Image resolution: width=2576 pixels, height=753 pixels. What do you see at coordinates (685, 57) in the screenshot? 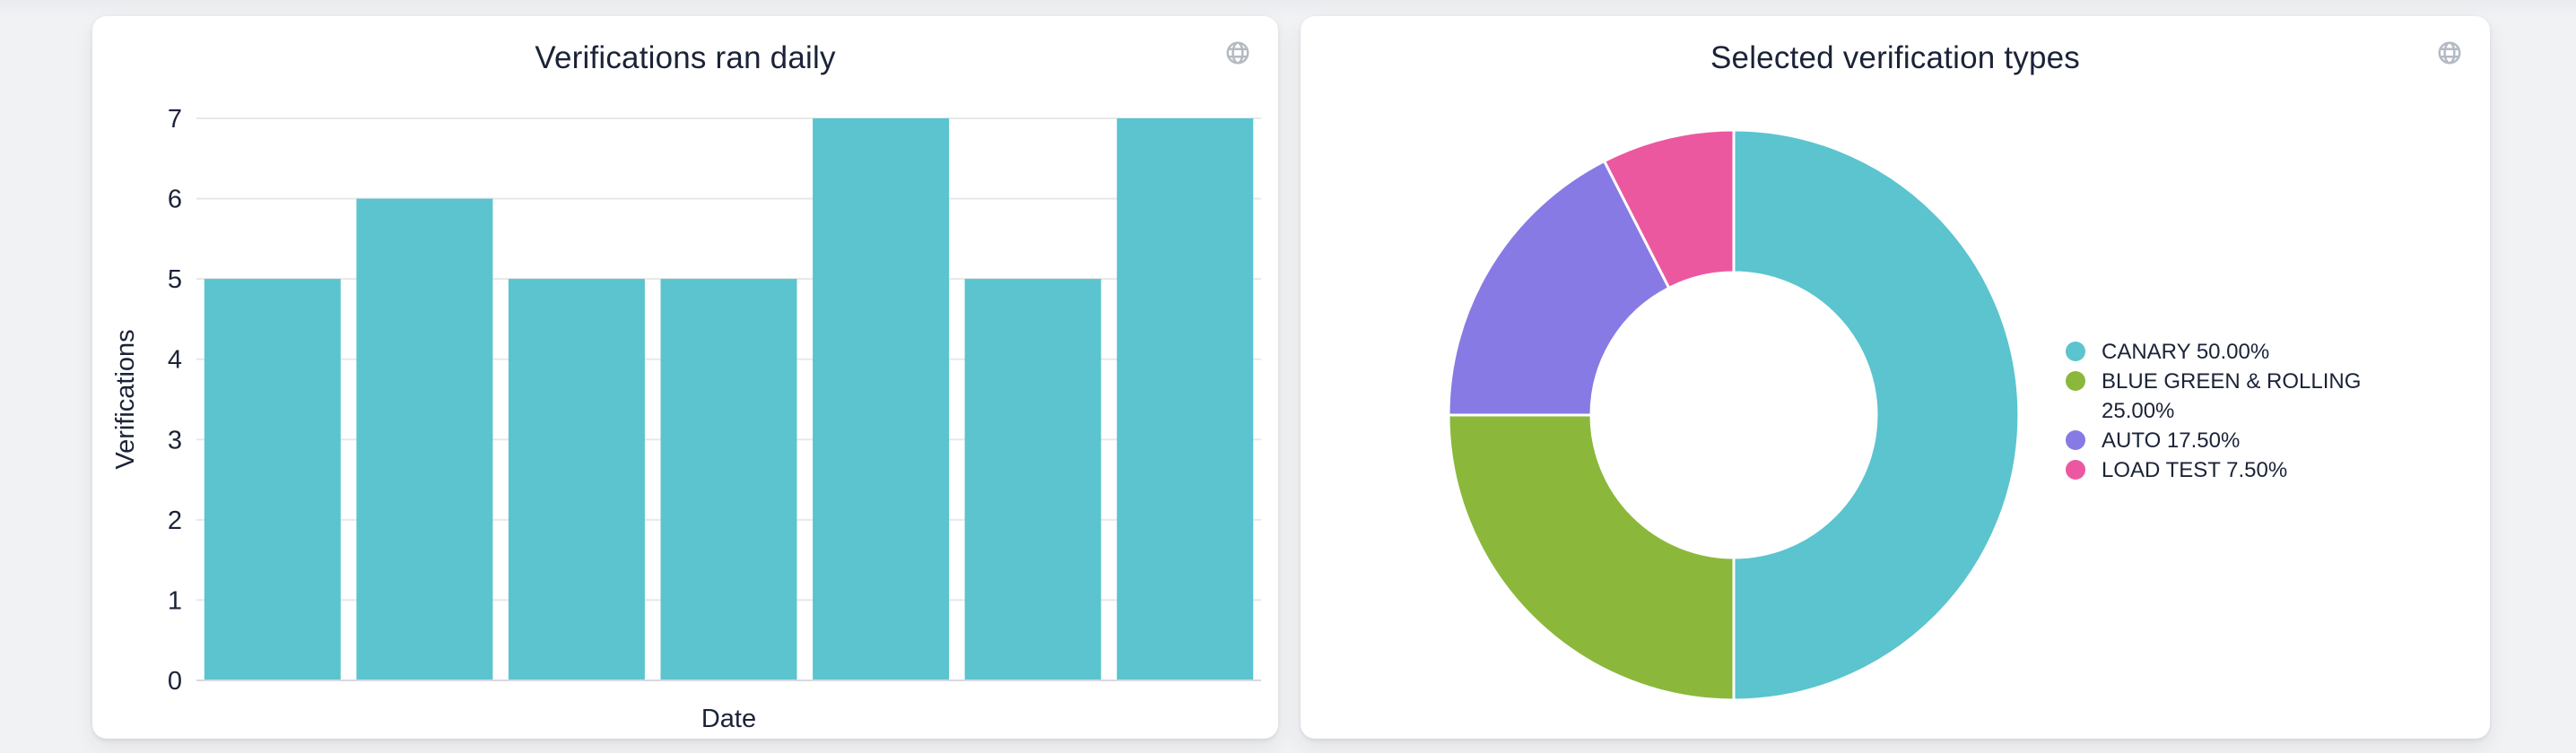
I see `chart-title-daily: Verifications ran daily` at bounding box center [685, 57].